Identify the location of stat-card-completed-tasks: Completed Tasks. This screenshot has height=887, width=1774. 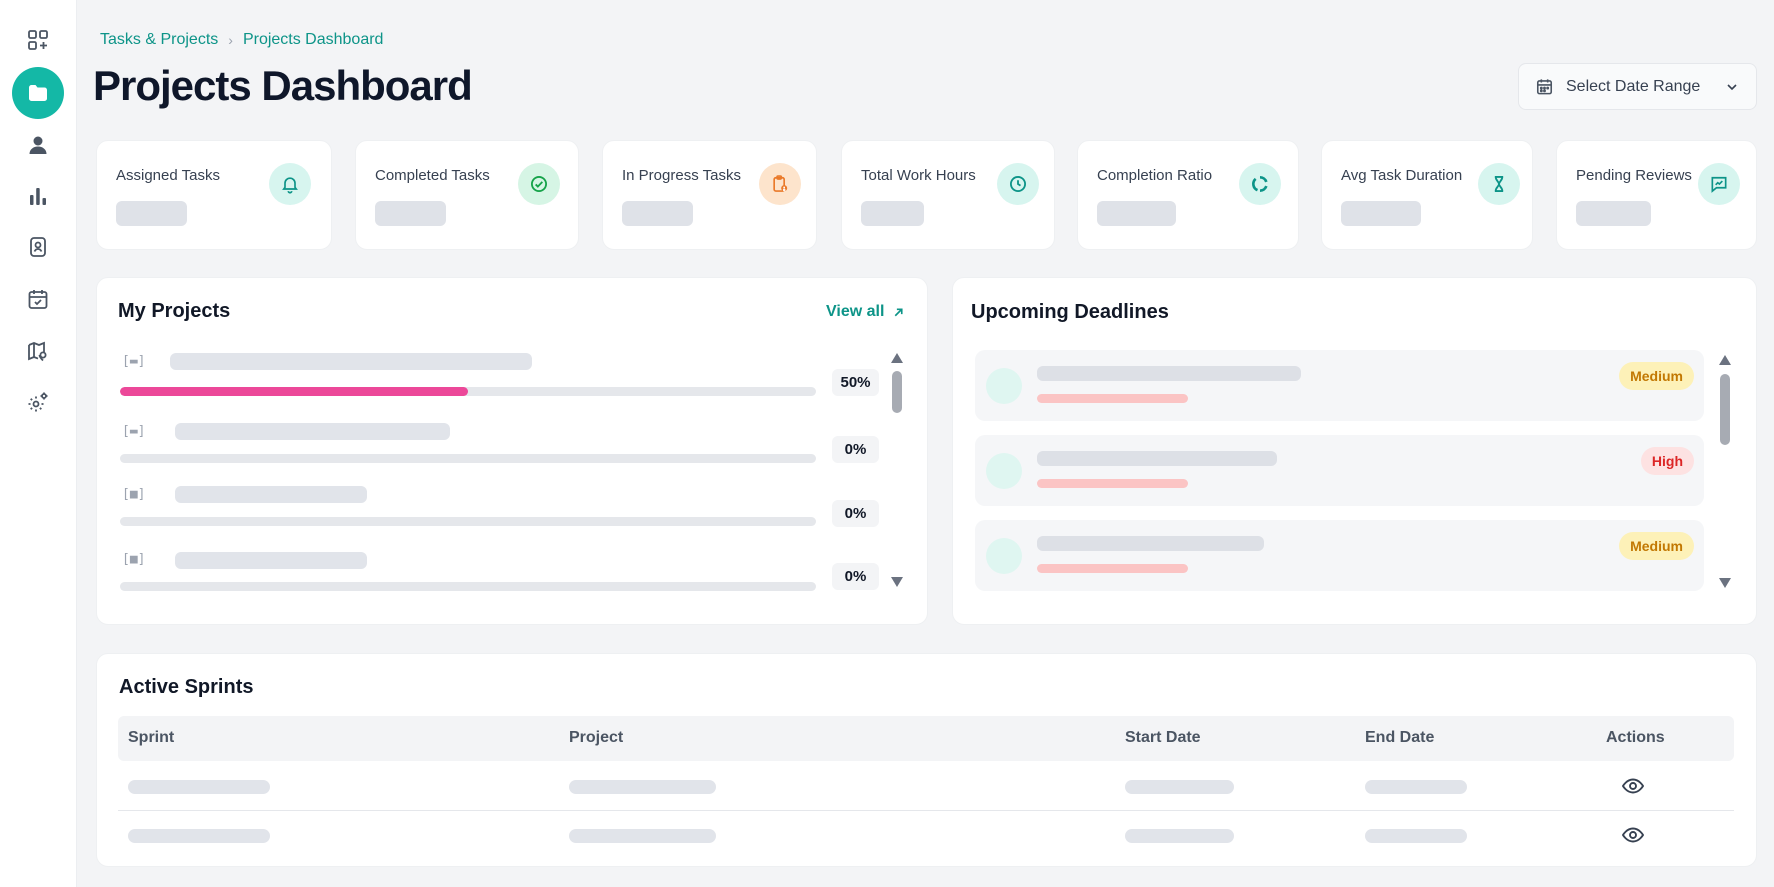
(467, 195).